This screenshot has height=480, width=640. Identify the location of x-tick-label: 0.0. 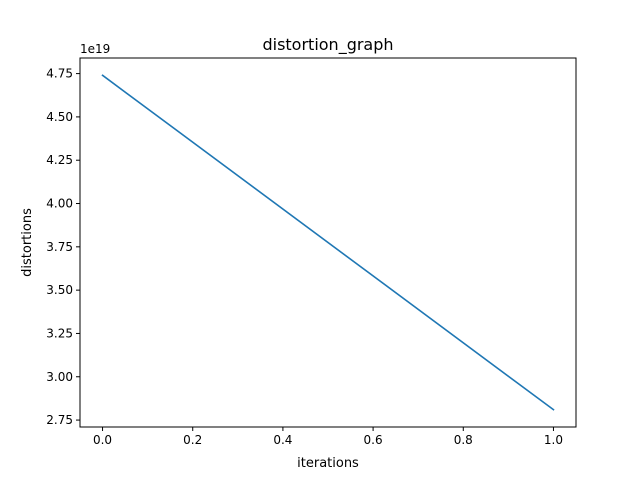
(102, 440).